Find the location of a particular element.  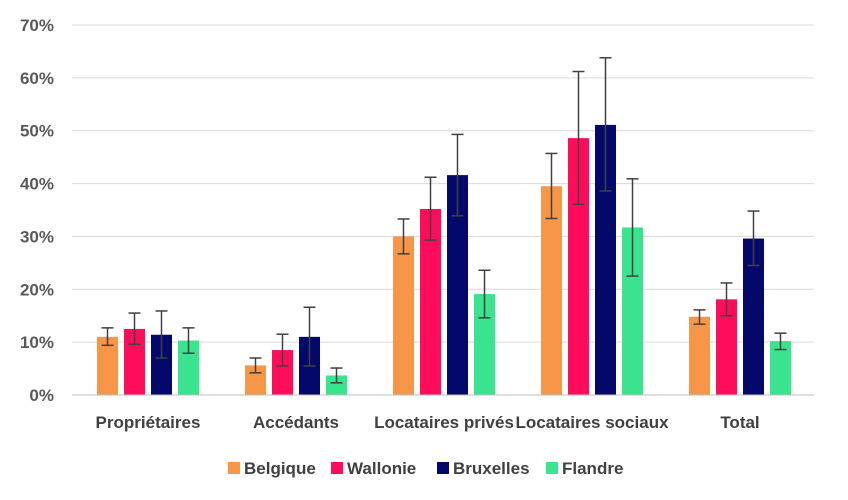

y-tick-label: 10% is located at coordinates (37, 342).